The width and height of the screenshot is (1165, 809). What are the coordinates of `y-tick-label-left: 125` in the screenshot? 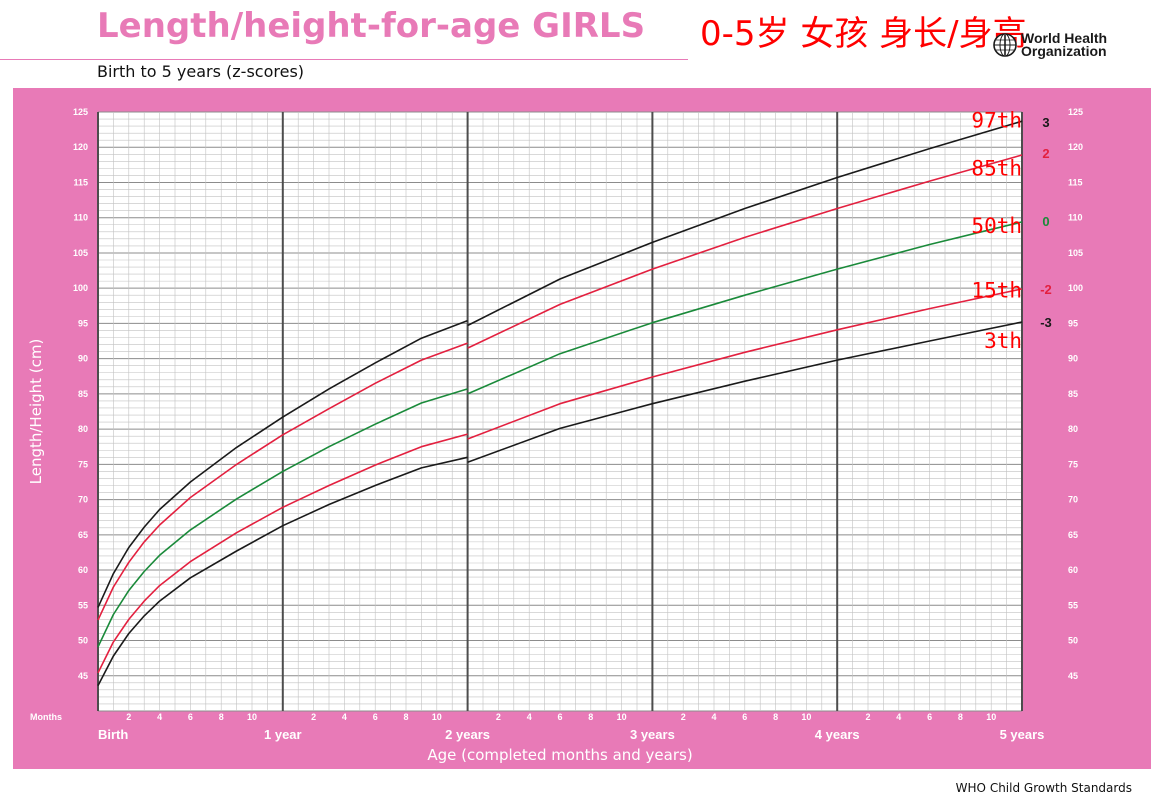 It's located at (80, 112).